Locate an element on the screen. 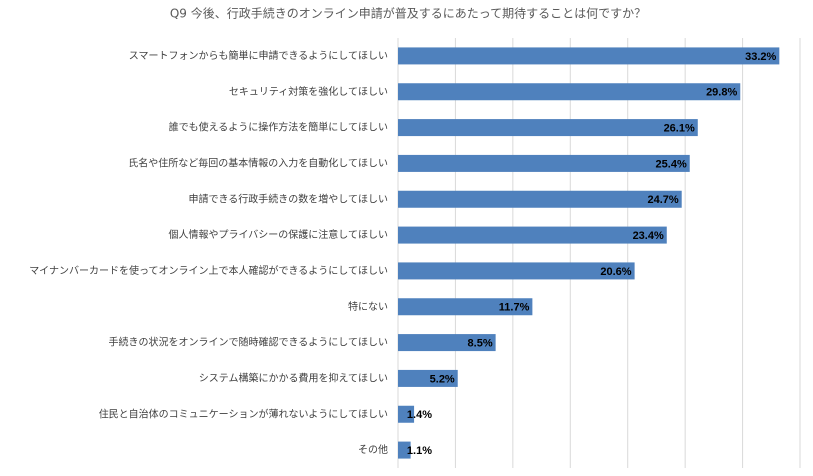 Image resolution: width=813 pixels, height=476 pixels. value-label: 11.7% is located at coordinates (514, 308).